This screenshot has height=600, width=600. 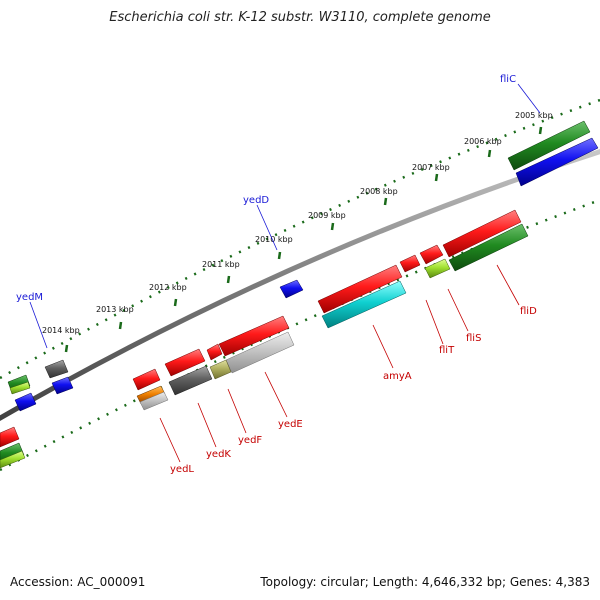 What do you see at coordinates (29, 297) in the screenshot?
I see `label-yedM: yedM` at bounding box center [29, 297].